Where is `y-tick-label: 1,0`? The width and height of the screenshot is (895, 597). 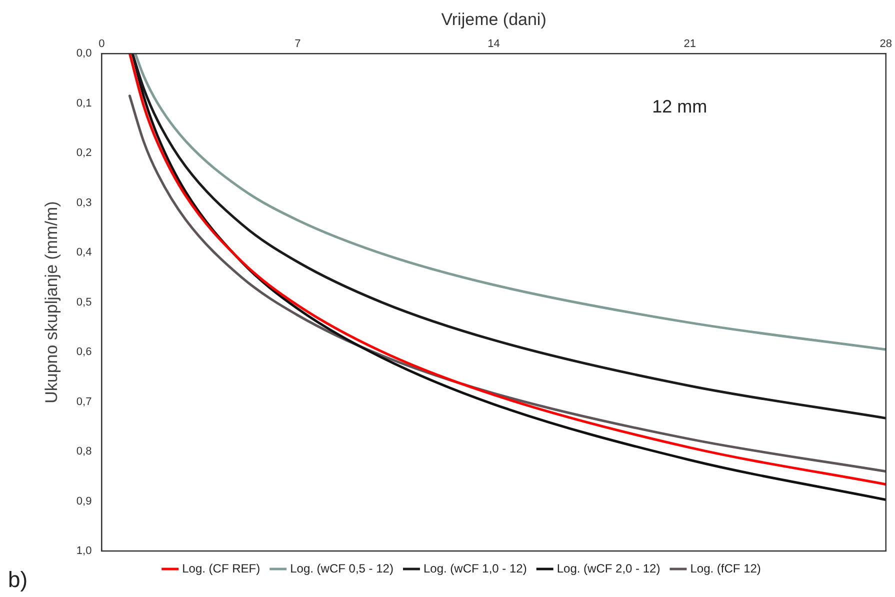
y-tick-label: 1,0 is located at coordinates (84, 551).